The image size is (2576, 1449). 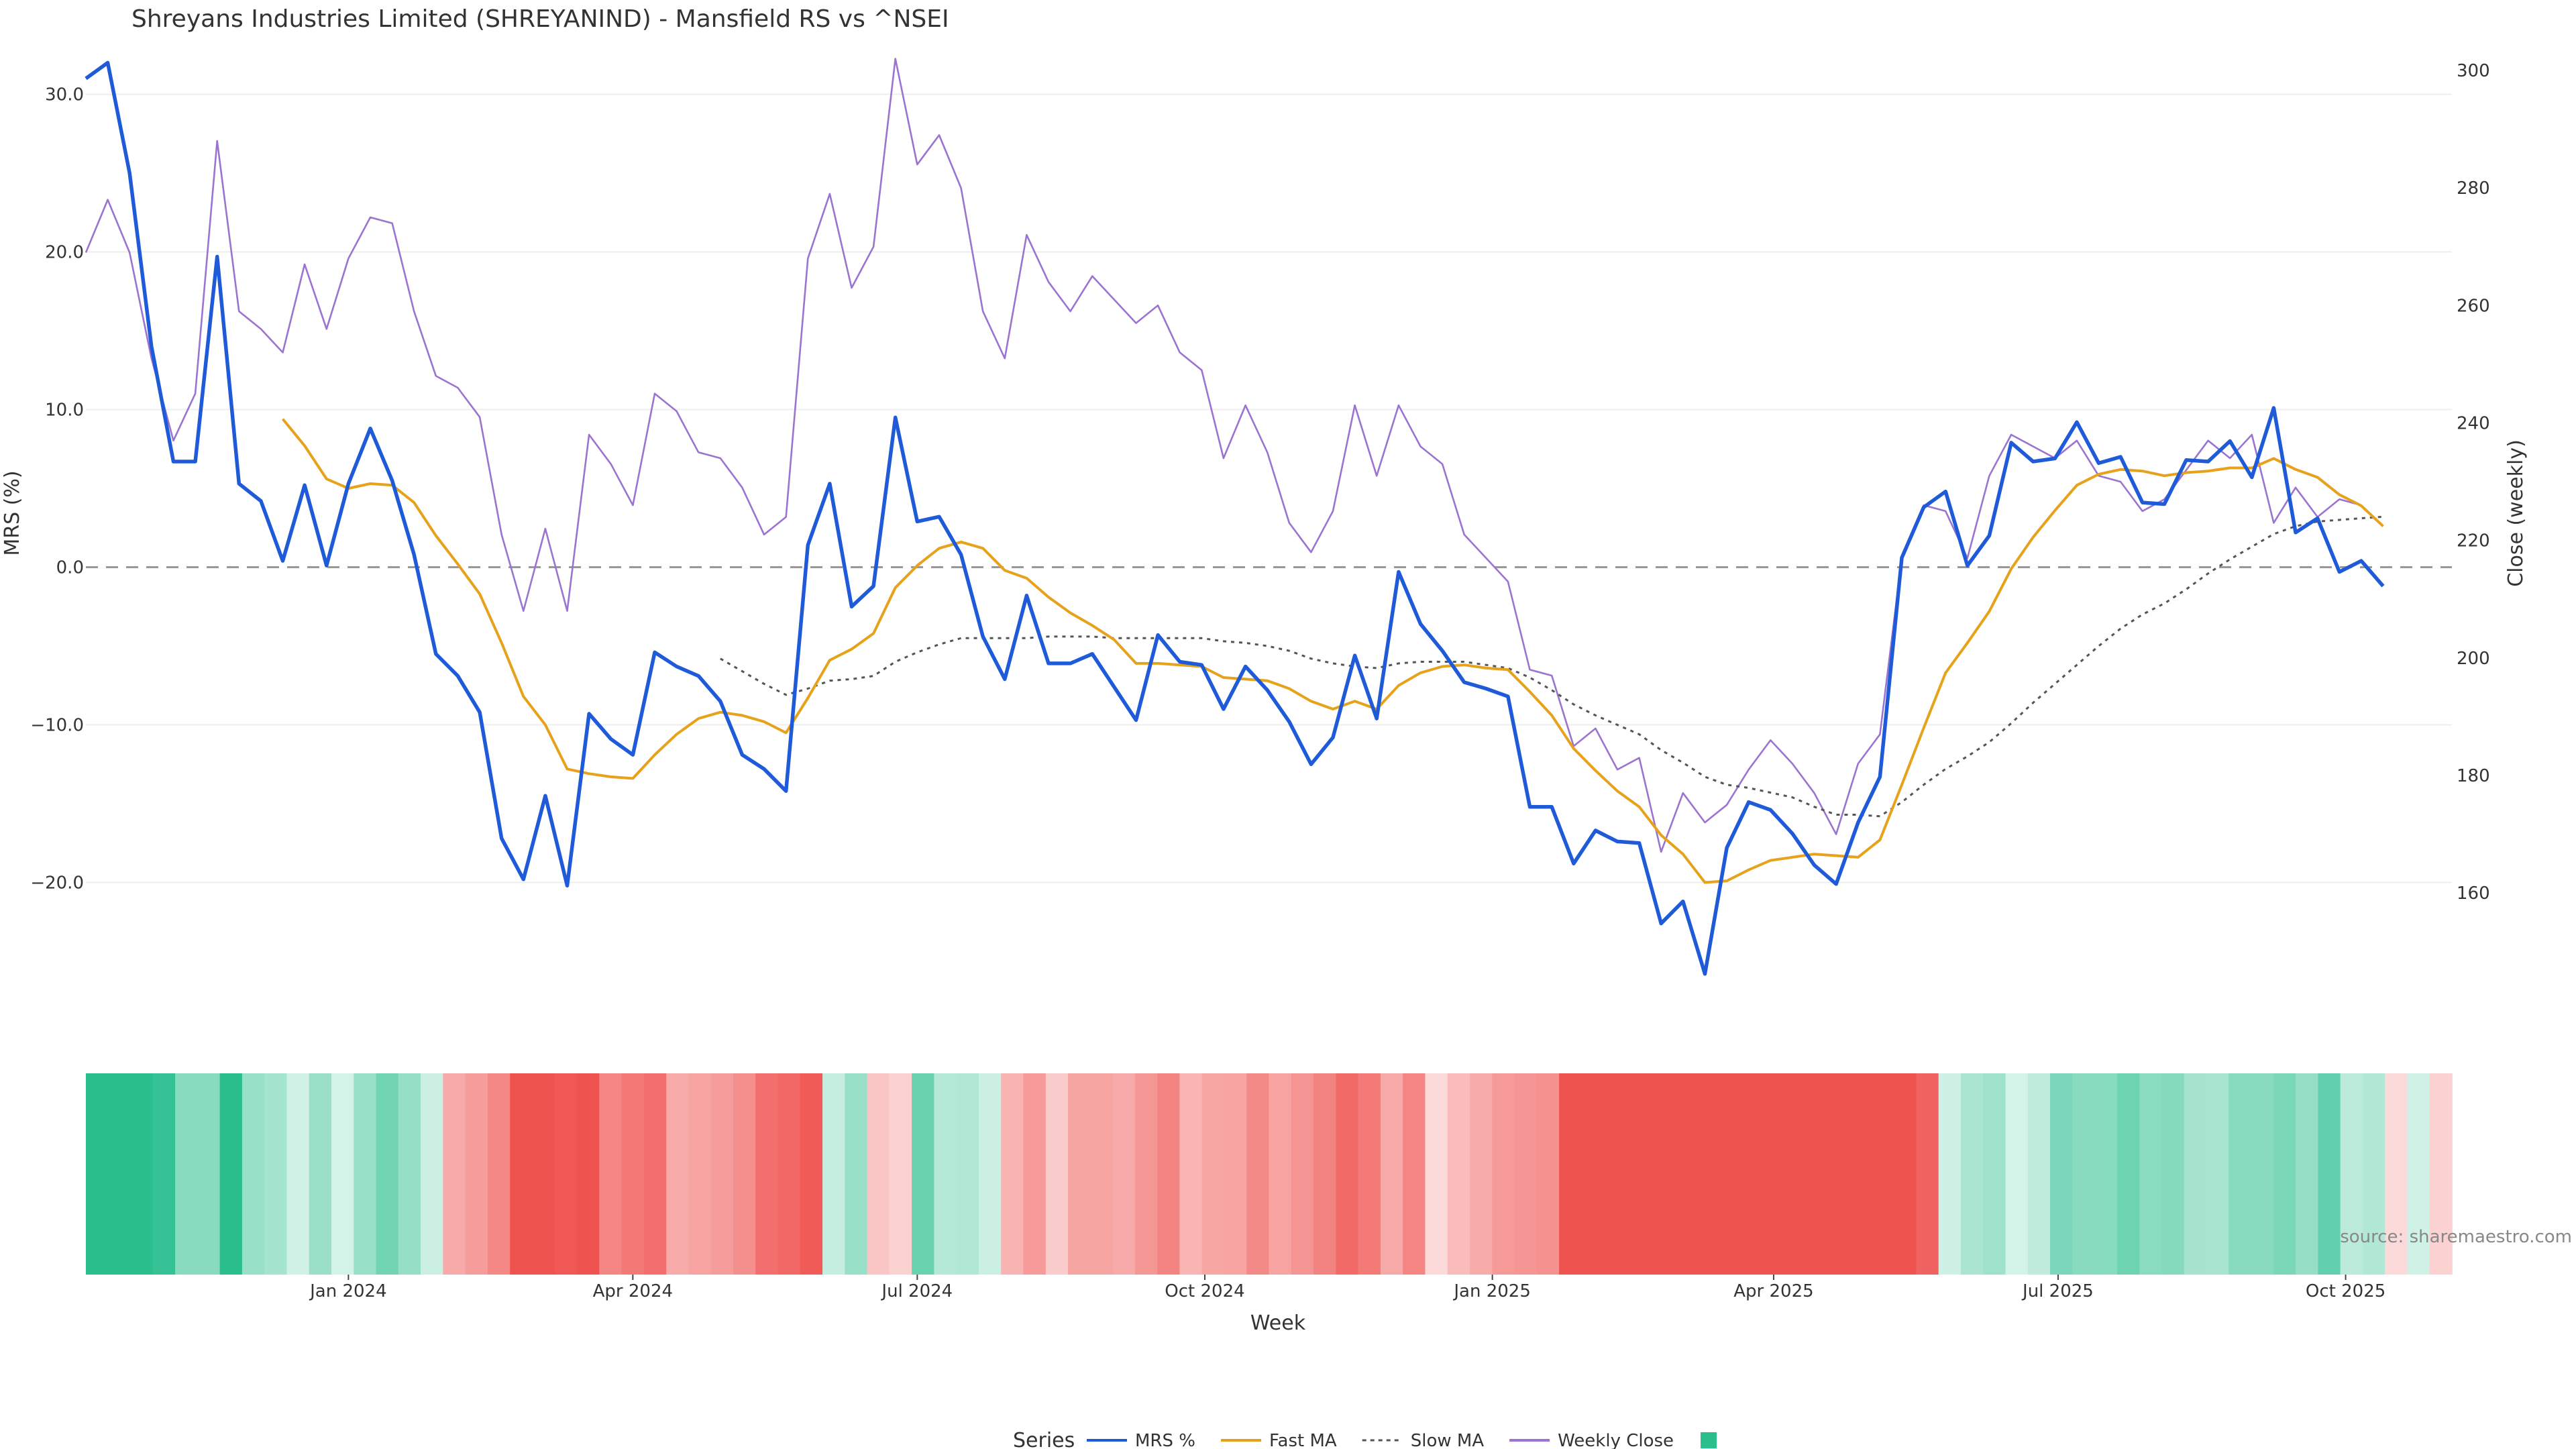 I want to click on right-tick-label: 220, so click(x=2473, y=541).